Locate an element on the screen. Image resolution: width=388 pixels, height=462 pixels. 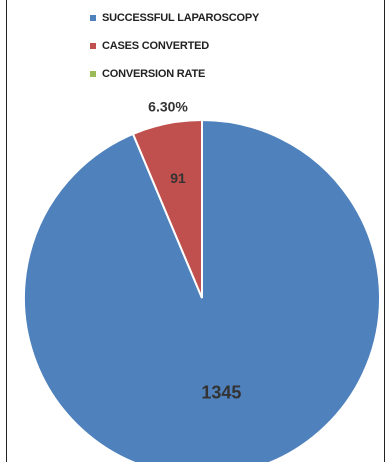
legend-label: SUCCESSFUL LAPAROSCOPY is located at coordinates (181, 18).